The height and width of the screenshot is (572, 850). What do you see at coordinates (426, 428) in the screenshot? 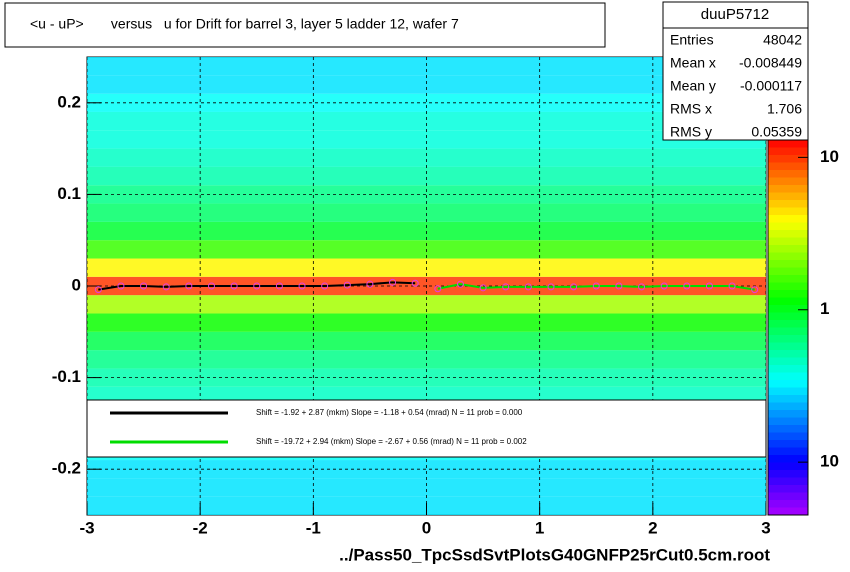
I see `legend-box` at bounding box center [426, 428].